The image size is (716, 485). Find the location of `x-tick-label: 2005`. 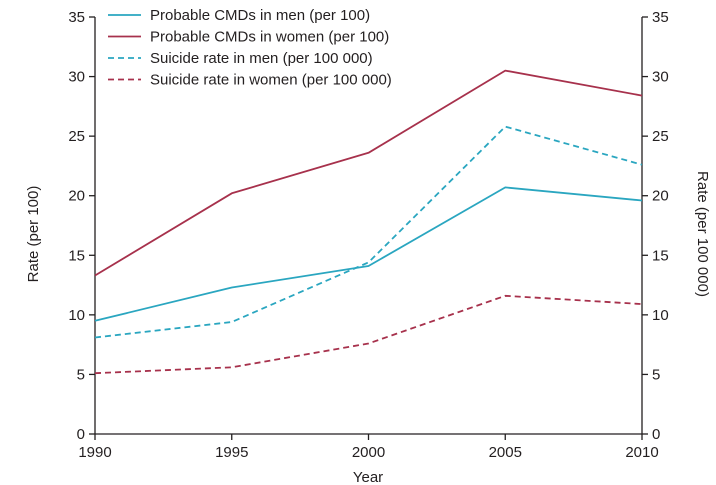

x-tick-label: 2005 is located at coordinates (505, 452).